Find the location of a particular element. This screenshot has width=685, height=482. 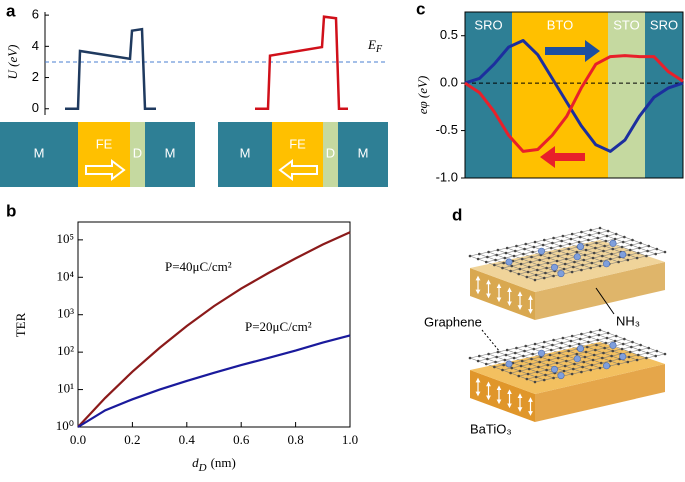

layer-label: M is located at coordinates (170, 152).